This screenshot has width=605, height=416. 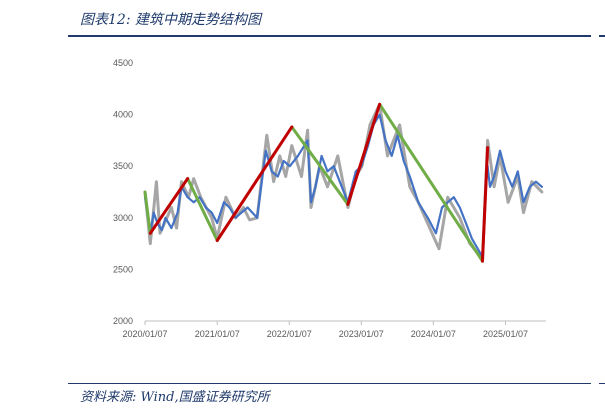 I want to click on top-rule, so click(x=329, y=36).